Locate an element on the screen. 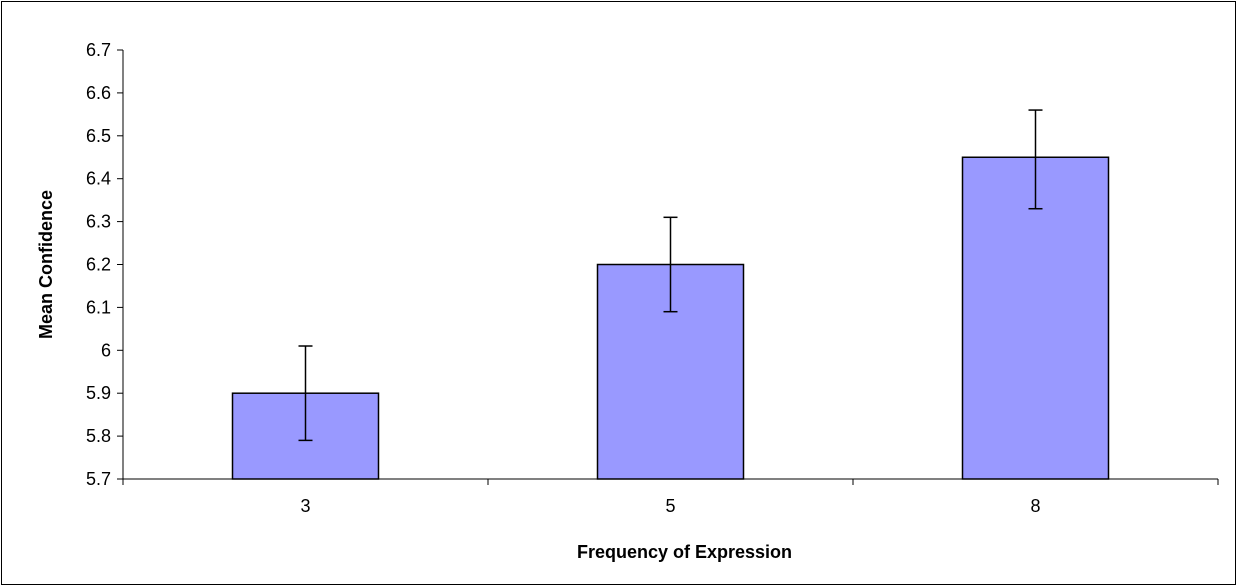 This screenshot has width=1239, height=588. y-tick-label: 6.7 is located at coordinates (98, 50).